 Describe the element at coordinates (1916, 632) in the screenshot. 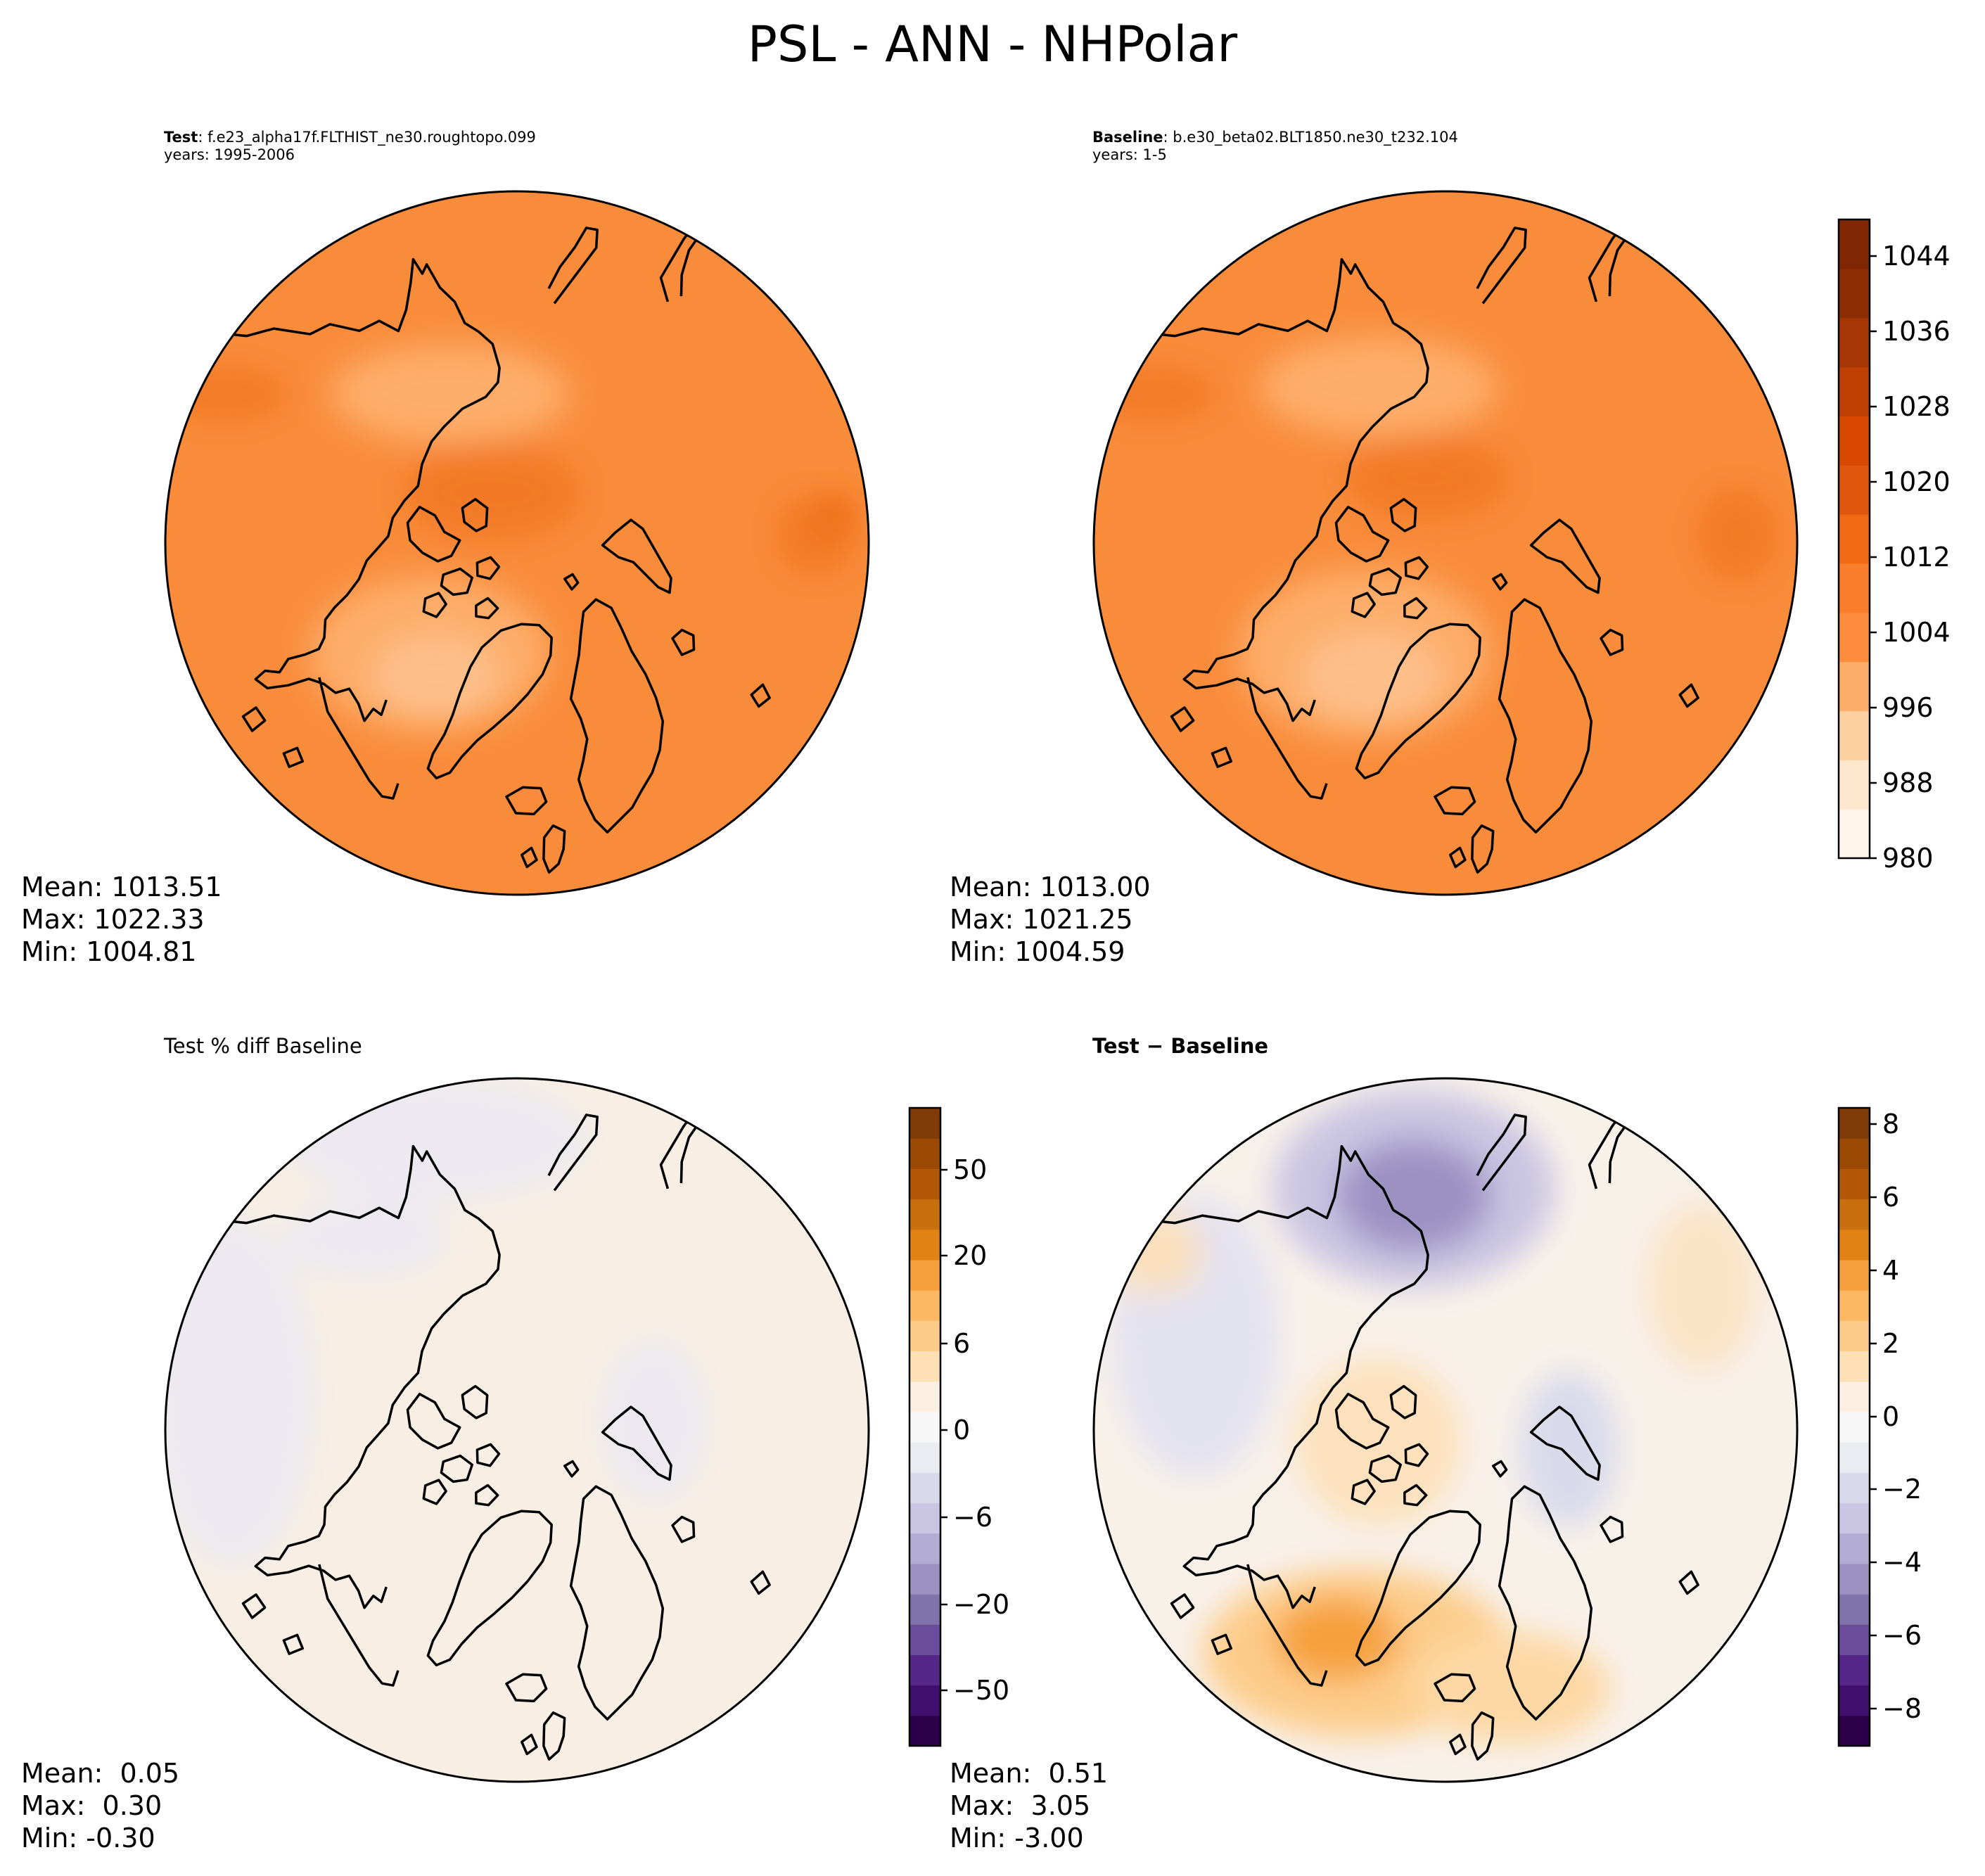

I see `abs-colorbar-tick-label: 1004` at that location.